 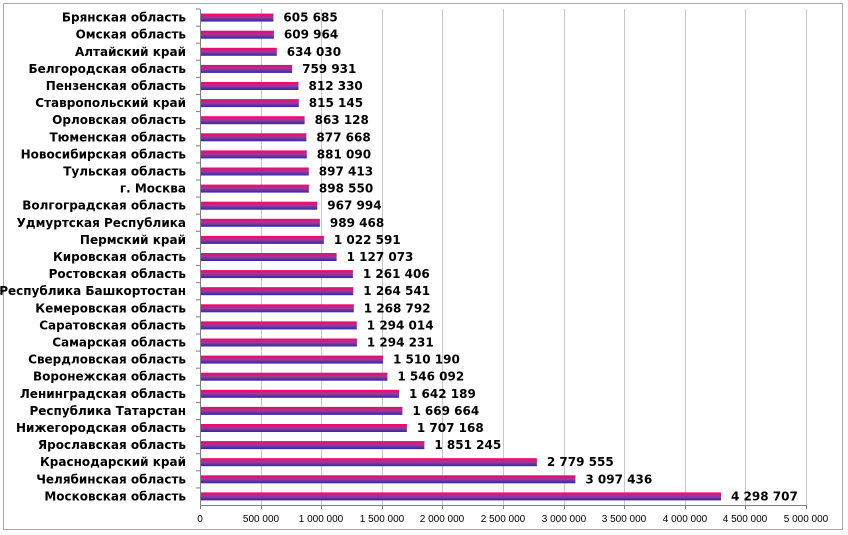 I want to click on value-label: 1 642 189, so click(x=442, y=394).